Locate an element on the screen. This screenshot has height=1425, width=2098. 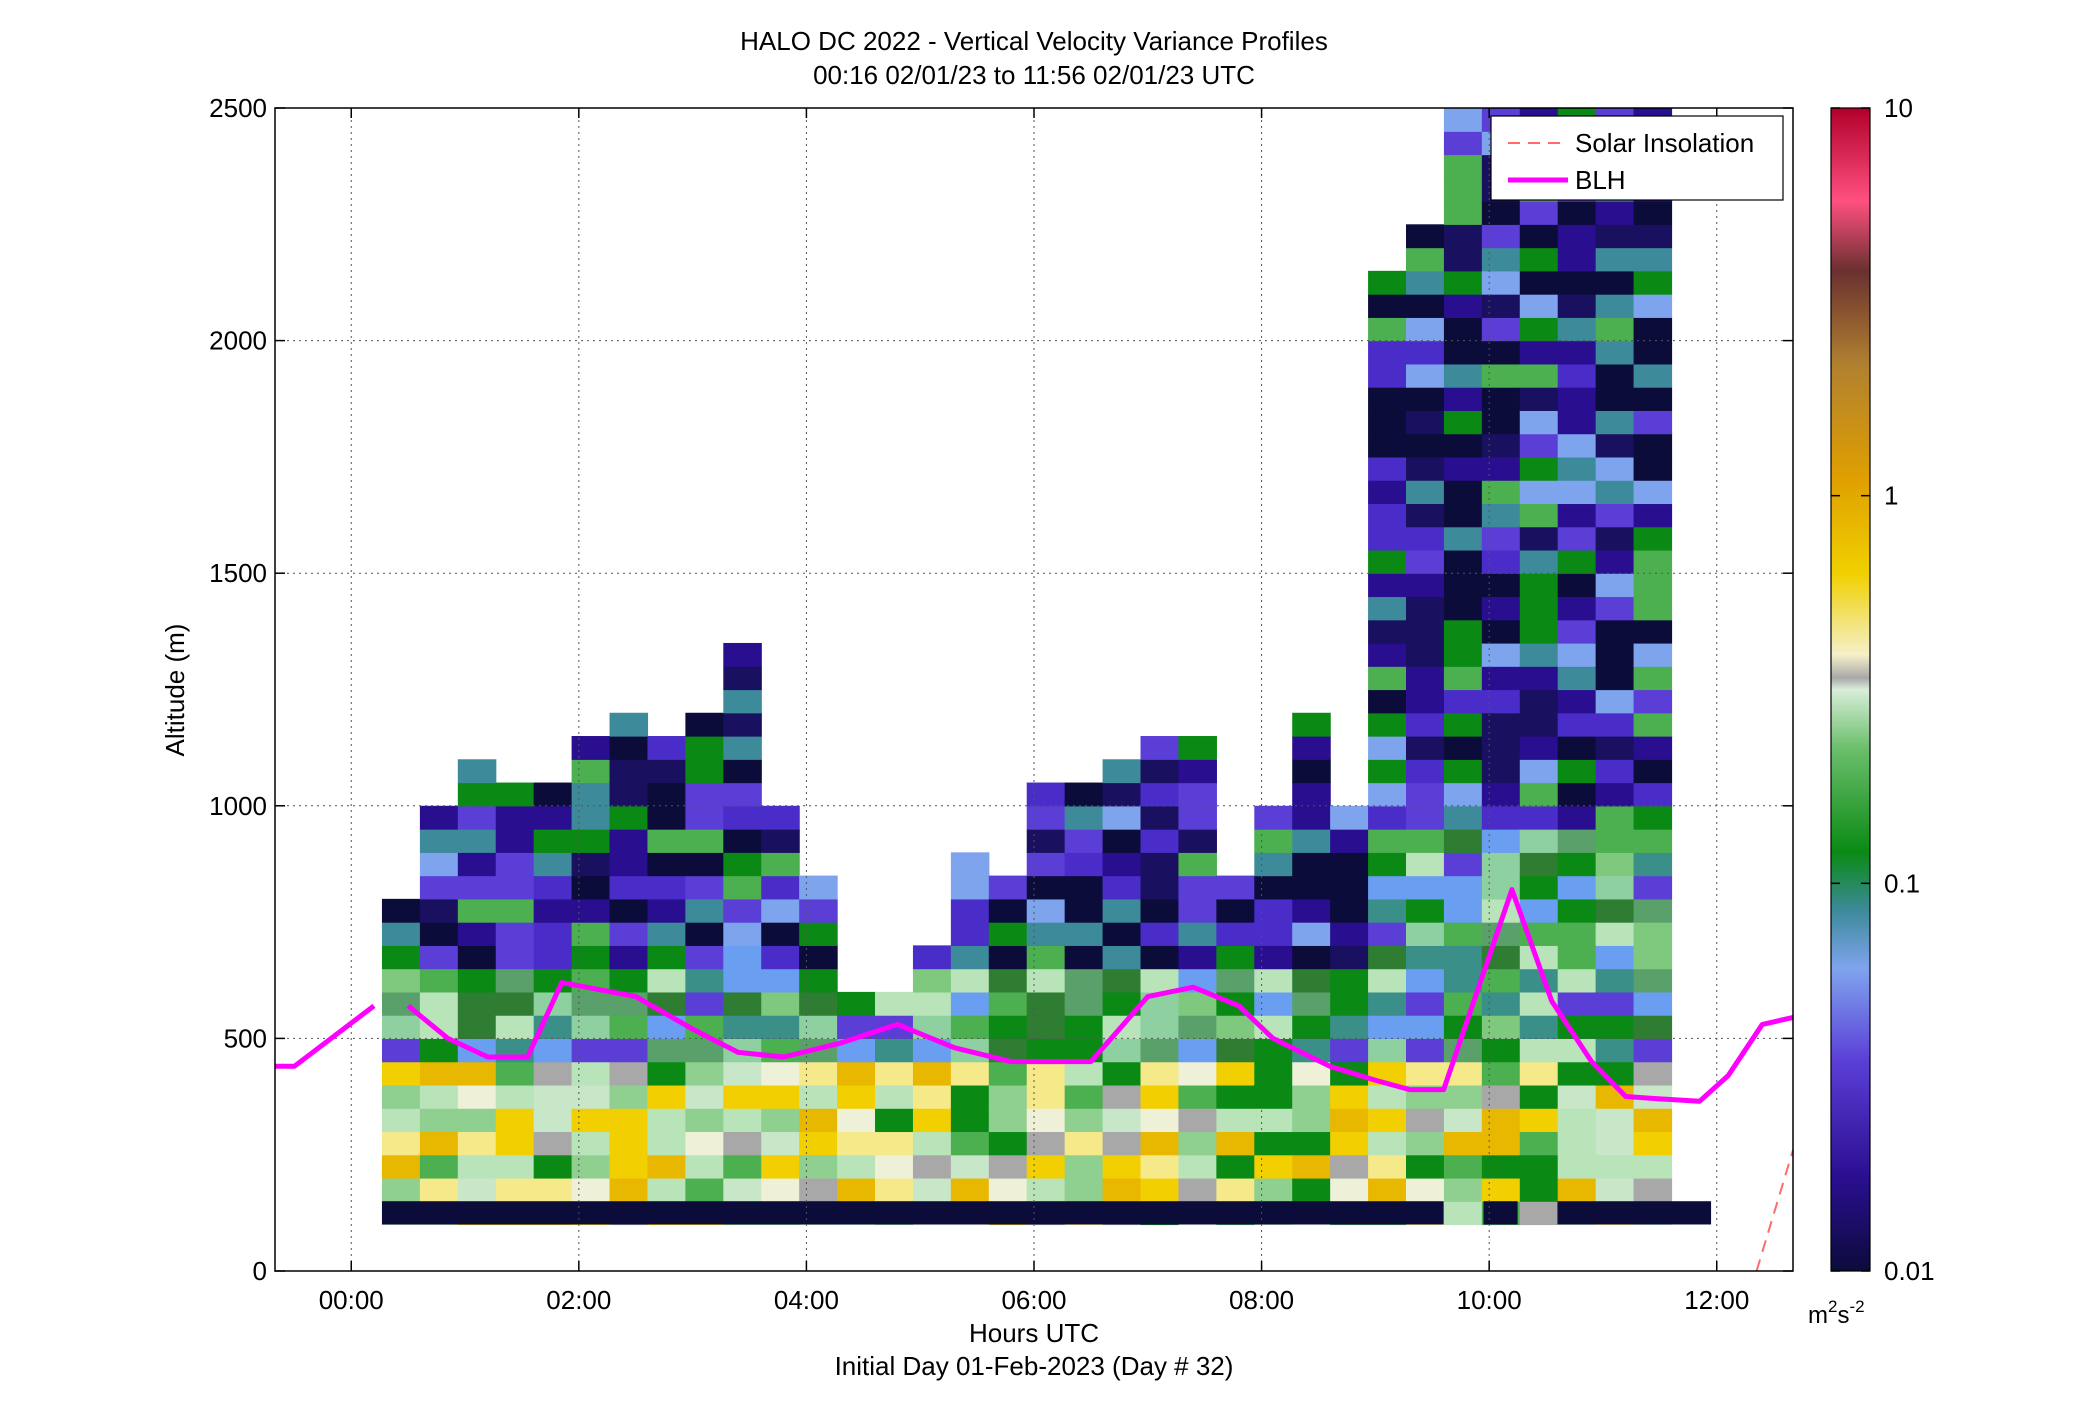
colorbar-units-sup1: 2 is located at coordinates (1832, 1306).